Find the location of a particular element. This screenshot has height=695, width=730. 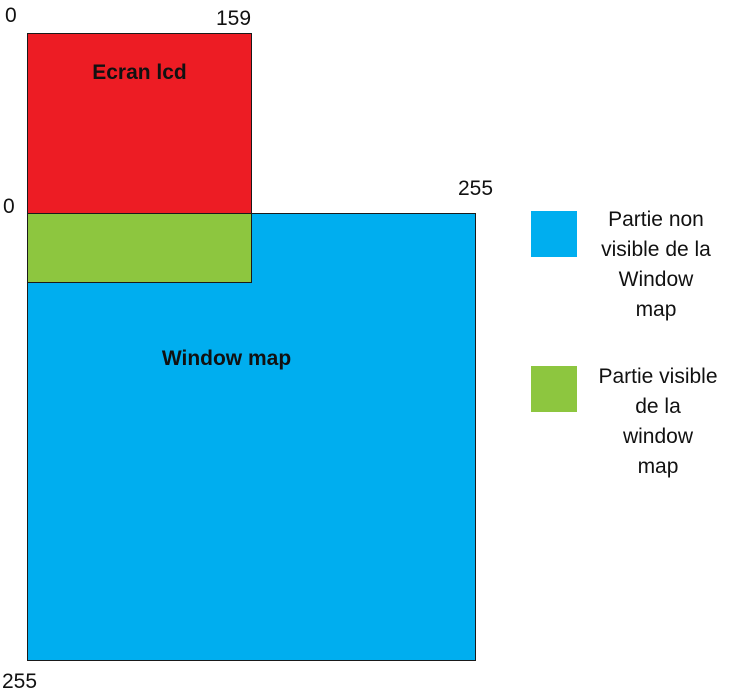

visible-window-area is located at coordinates (139, 248).